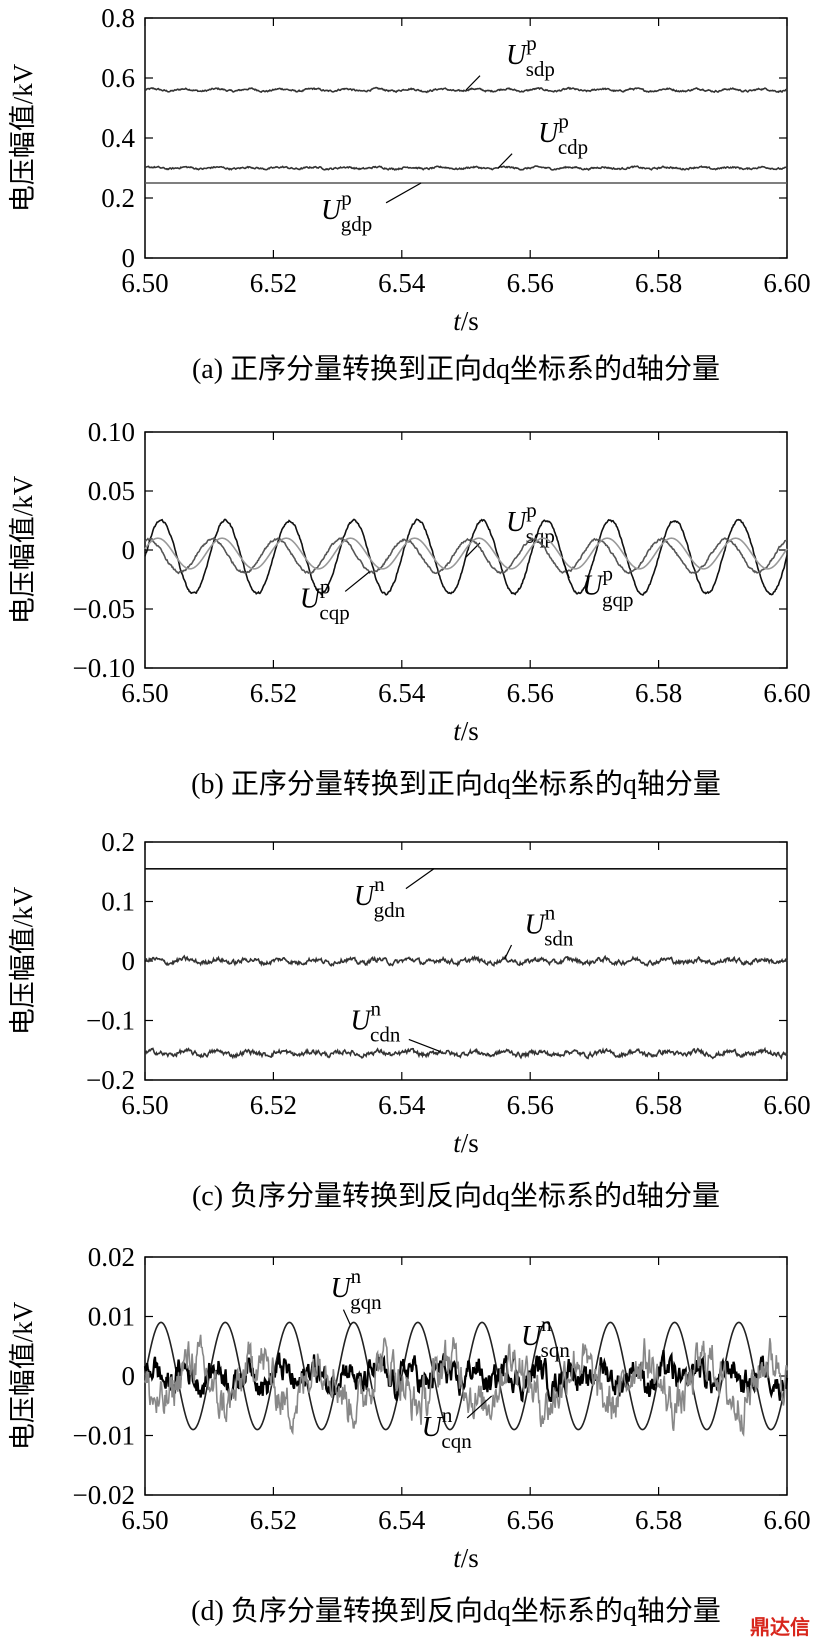 The width and height of the screenshot is (828, 1645). I want to click on series-label-cqn: Un cqn, so click(447, 1428).